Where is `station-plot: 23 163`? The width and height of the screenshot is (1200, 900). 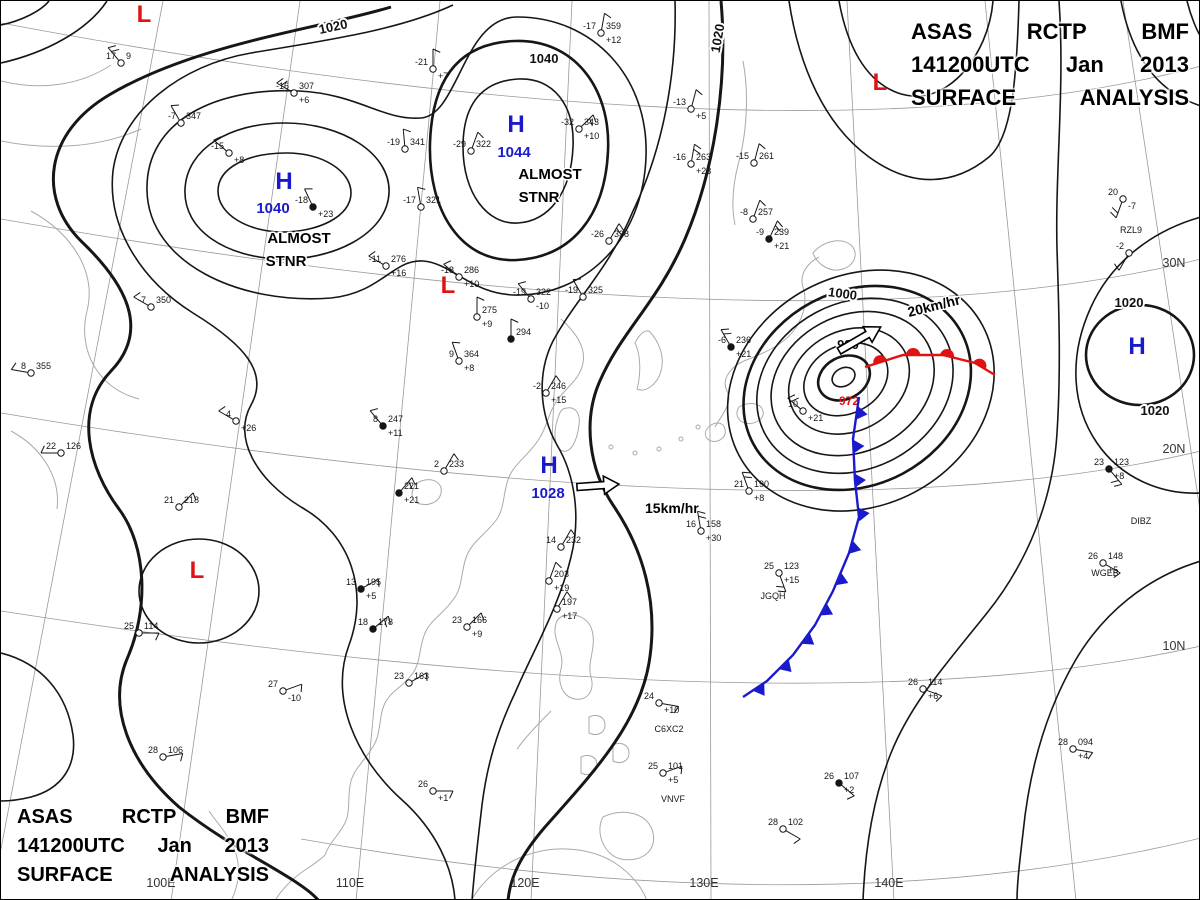
station-plot: 23 163 is located at coordinates (411, 679).